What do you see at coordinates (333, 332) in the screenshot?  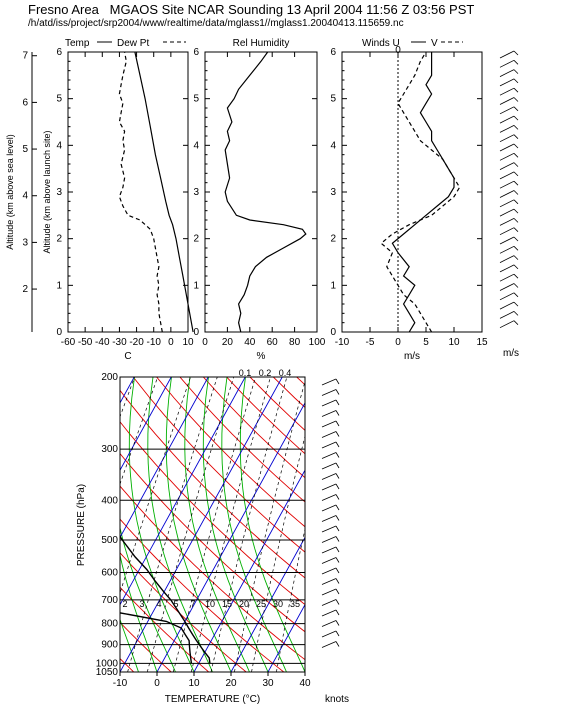 I see `winds-ytick-label: 0` at bounding box center [333, 332].